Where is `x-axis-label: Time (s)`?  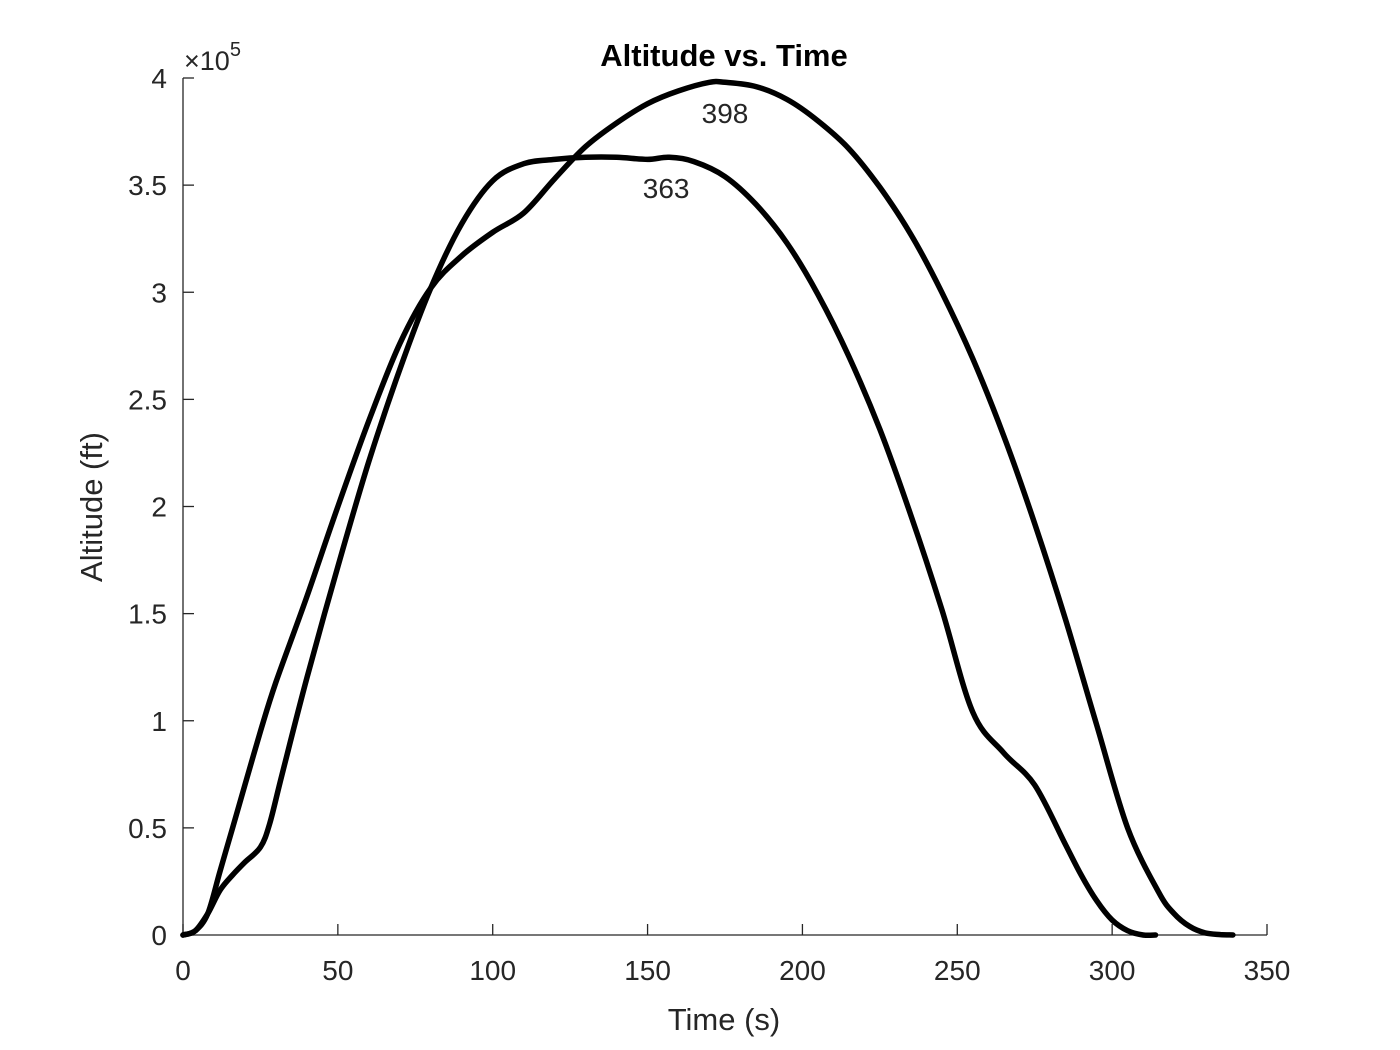 x-axis-label: Time (s) is located at coordinates (724, 1019).